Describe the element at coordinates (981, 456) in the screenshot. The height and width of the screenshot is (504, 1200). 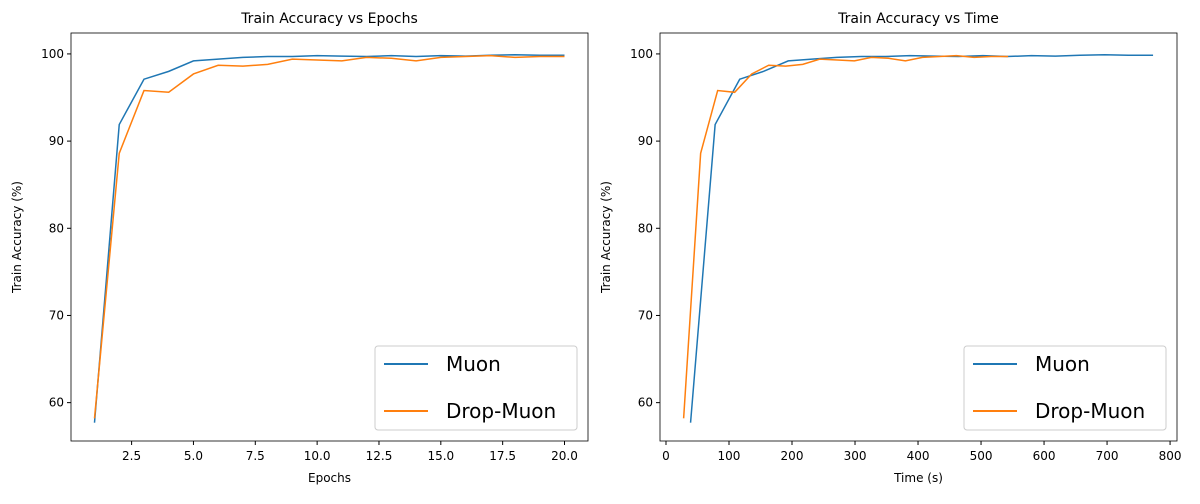
I see `x-tick-label: 500` at that location.